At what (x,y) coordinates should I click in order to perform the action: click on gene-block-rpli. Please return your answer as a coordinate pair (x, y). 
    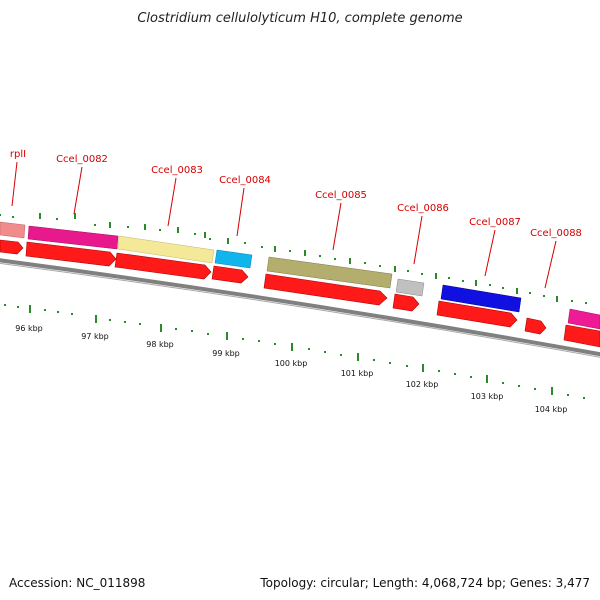
    Looking at the image, I should click on (13, 230).